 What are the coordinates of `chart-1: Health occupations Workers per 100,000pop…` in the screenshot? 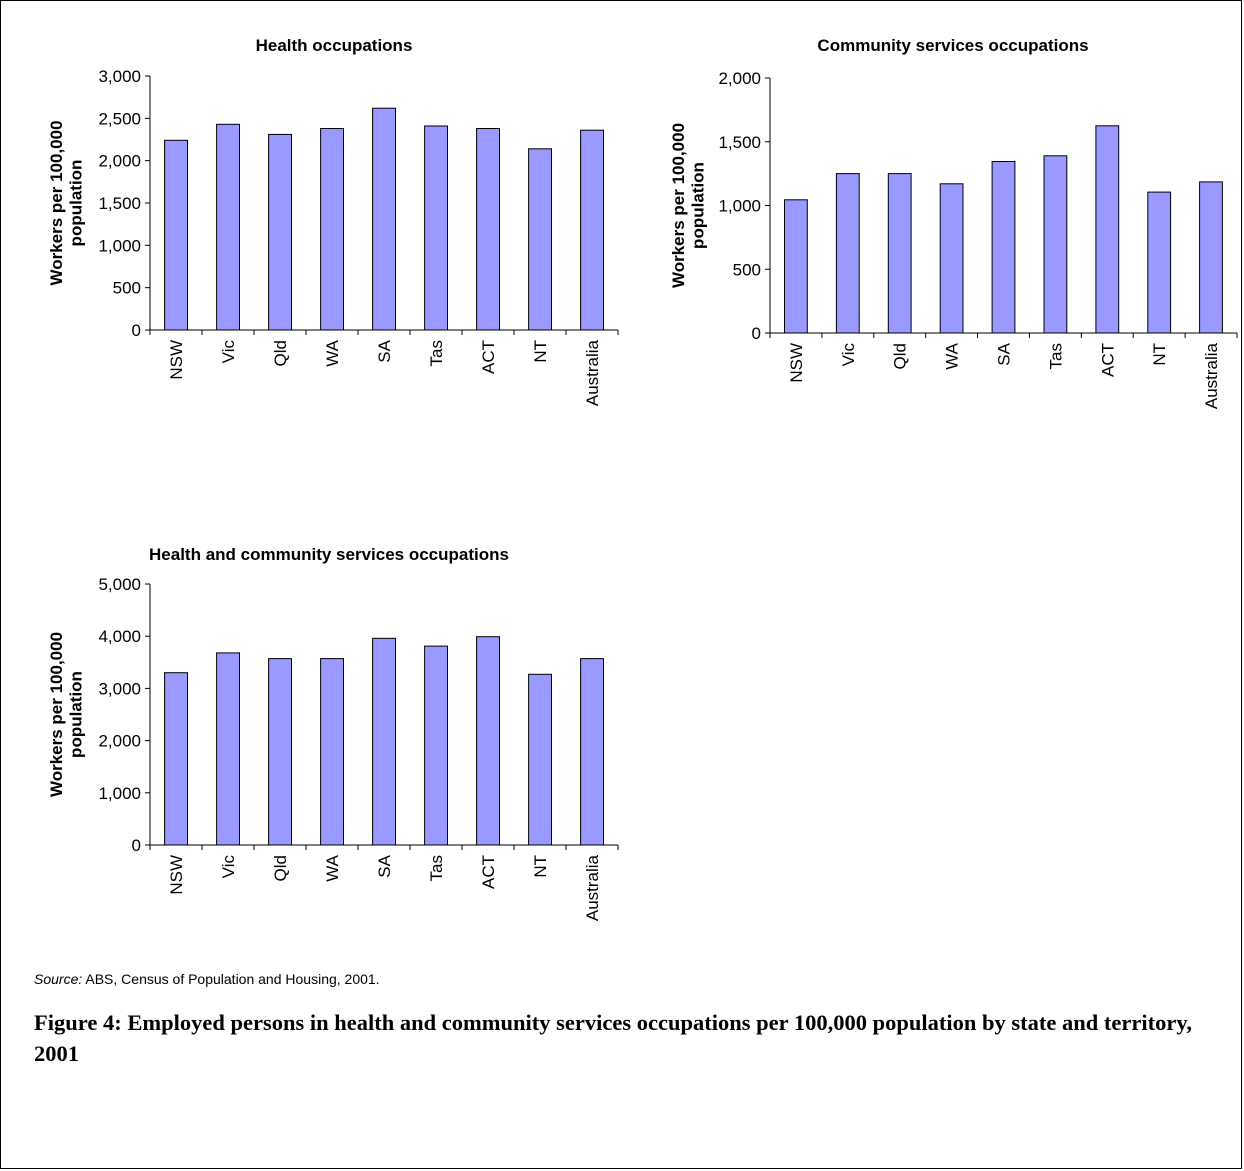 It's located at (333, 221).